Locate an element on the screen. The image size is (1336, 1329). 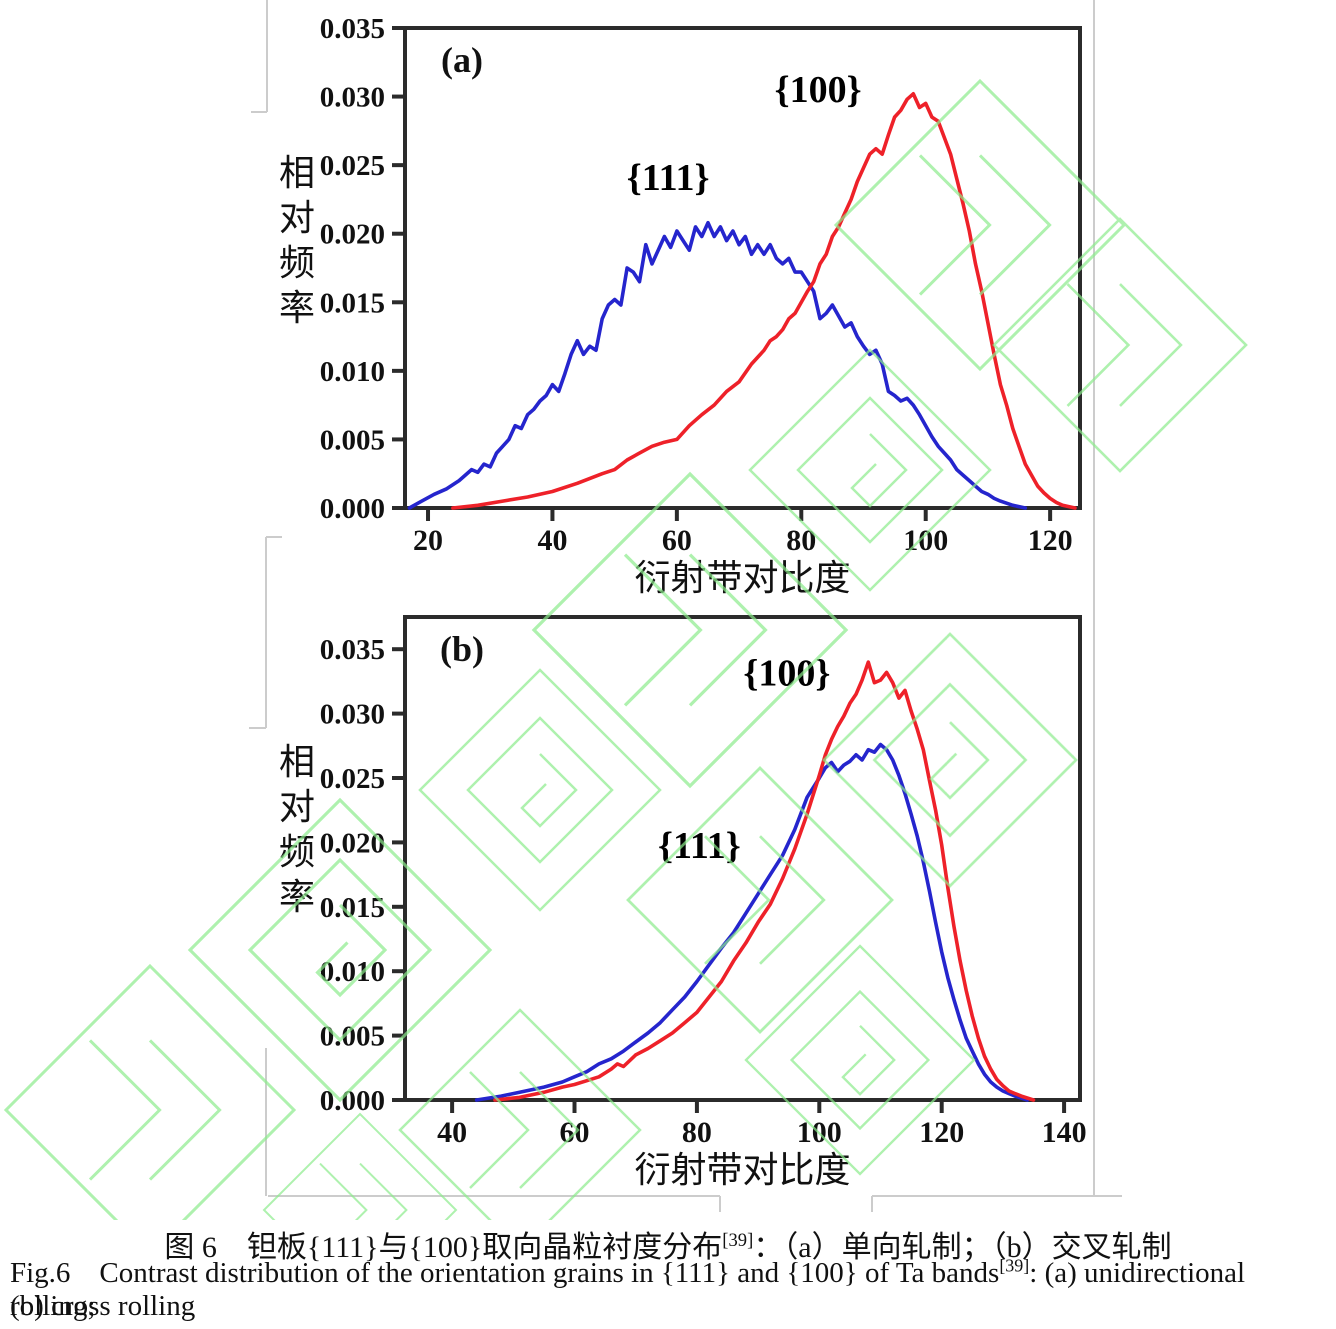
series-label-100: {100} is located at coordinates (818, 90).